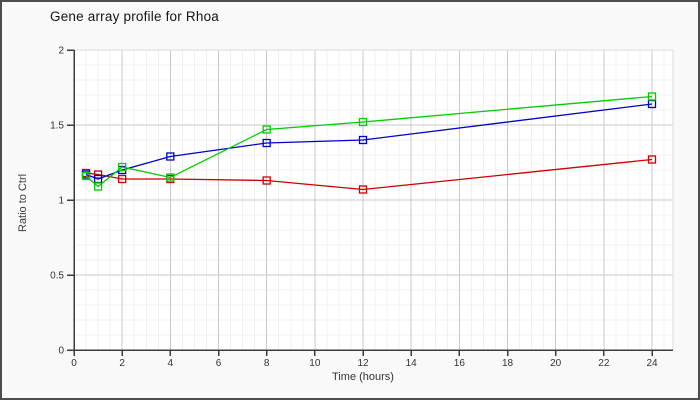 This screenshot has height=400, width=700. I want to click on x-tick-label: 4, so click(171, 363).